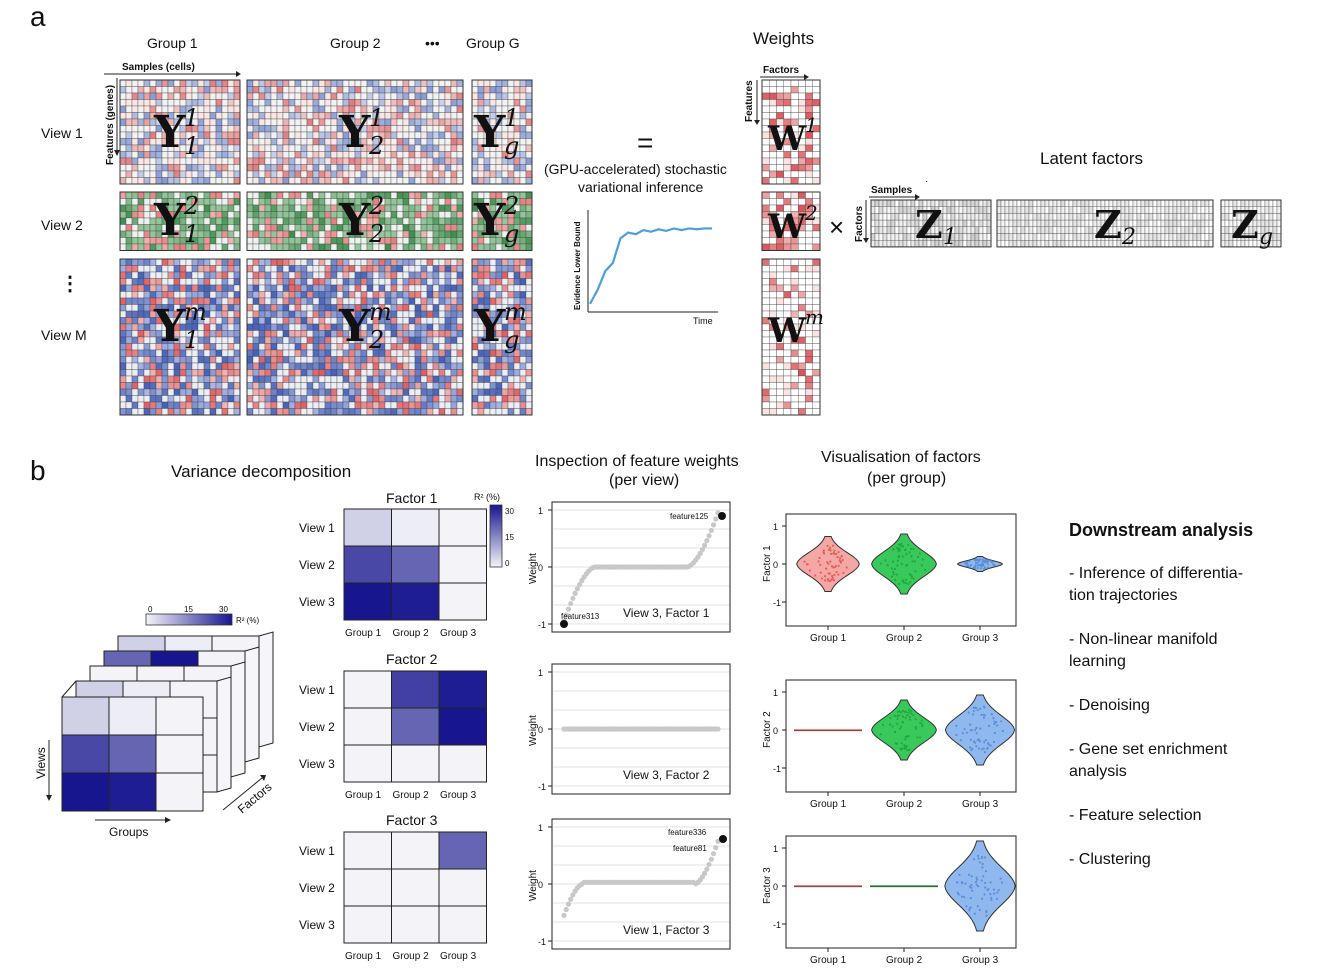 Image resolution: width=1341 pixels, height=972 pixels. Describe the element at coordinates (1161, 530) in the screenshot. I see `downstream-title: Downstream analysis` at that location.